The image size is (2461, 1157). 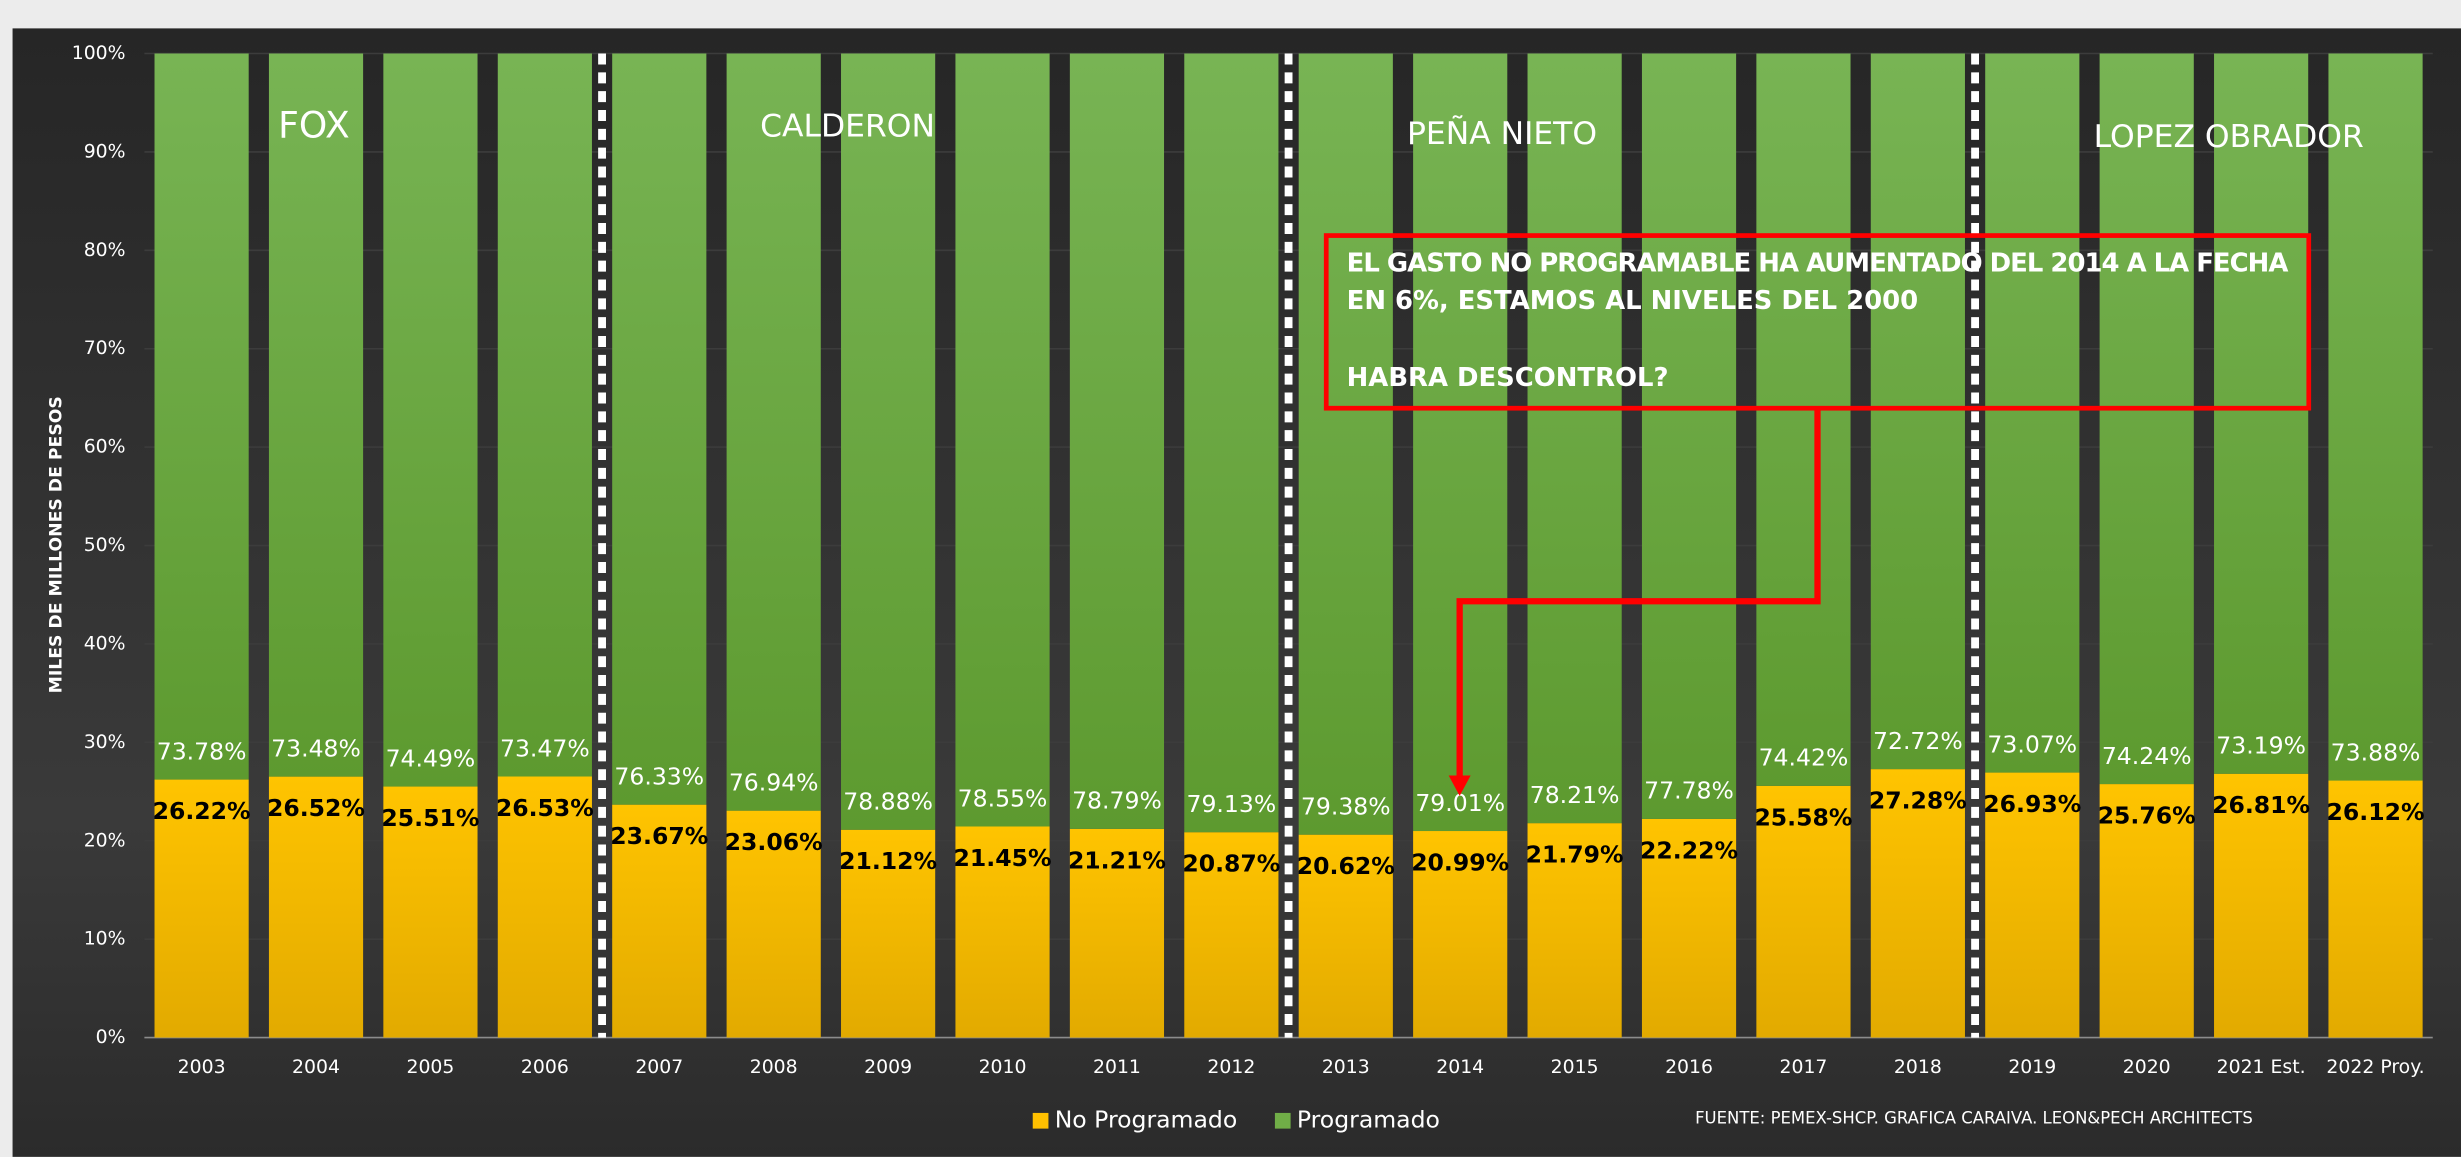 I want to click on y-tick-label: 50%, so click(x=105, y=545).